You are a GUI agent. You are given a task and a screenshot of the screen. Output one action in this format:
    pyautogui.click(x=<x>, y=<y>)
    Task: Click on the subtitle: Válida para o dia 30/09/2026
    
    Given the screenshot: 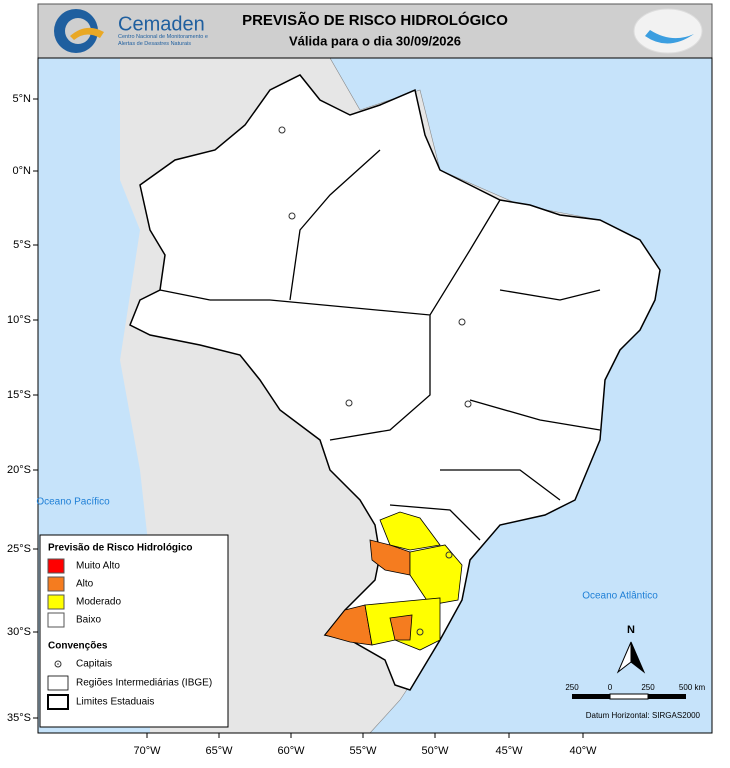 What is the action you would take?
    pyautogui.click(x=375, y=40)
    